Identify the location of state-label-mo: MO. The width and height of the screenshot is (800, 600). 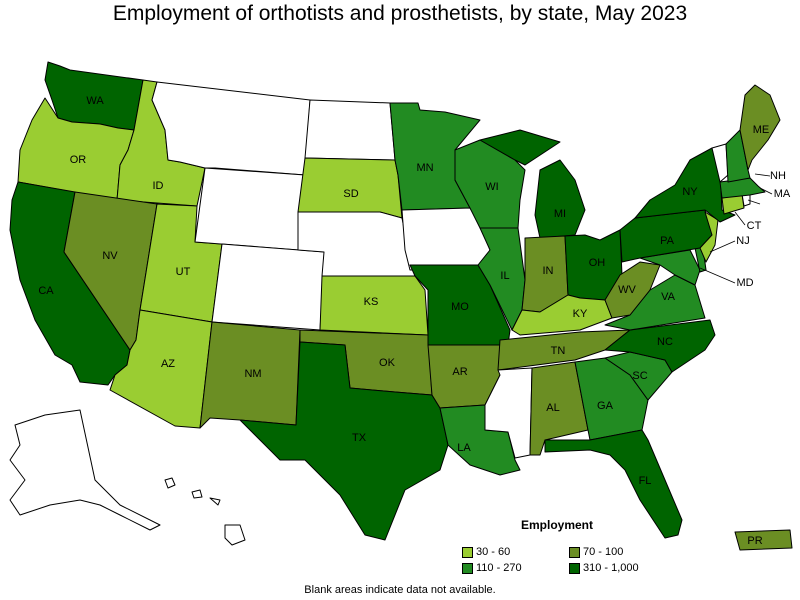
(460, 307).